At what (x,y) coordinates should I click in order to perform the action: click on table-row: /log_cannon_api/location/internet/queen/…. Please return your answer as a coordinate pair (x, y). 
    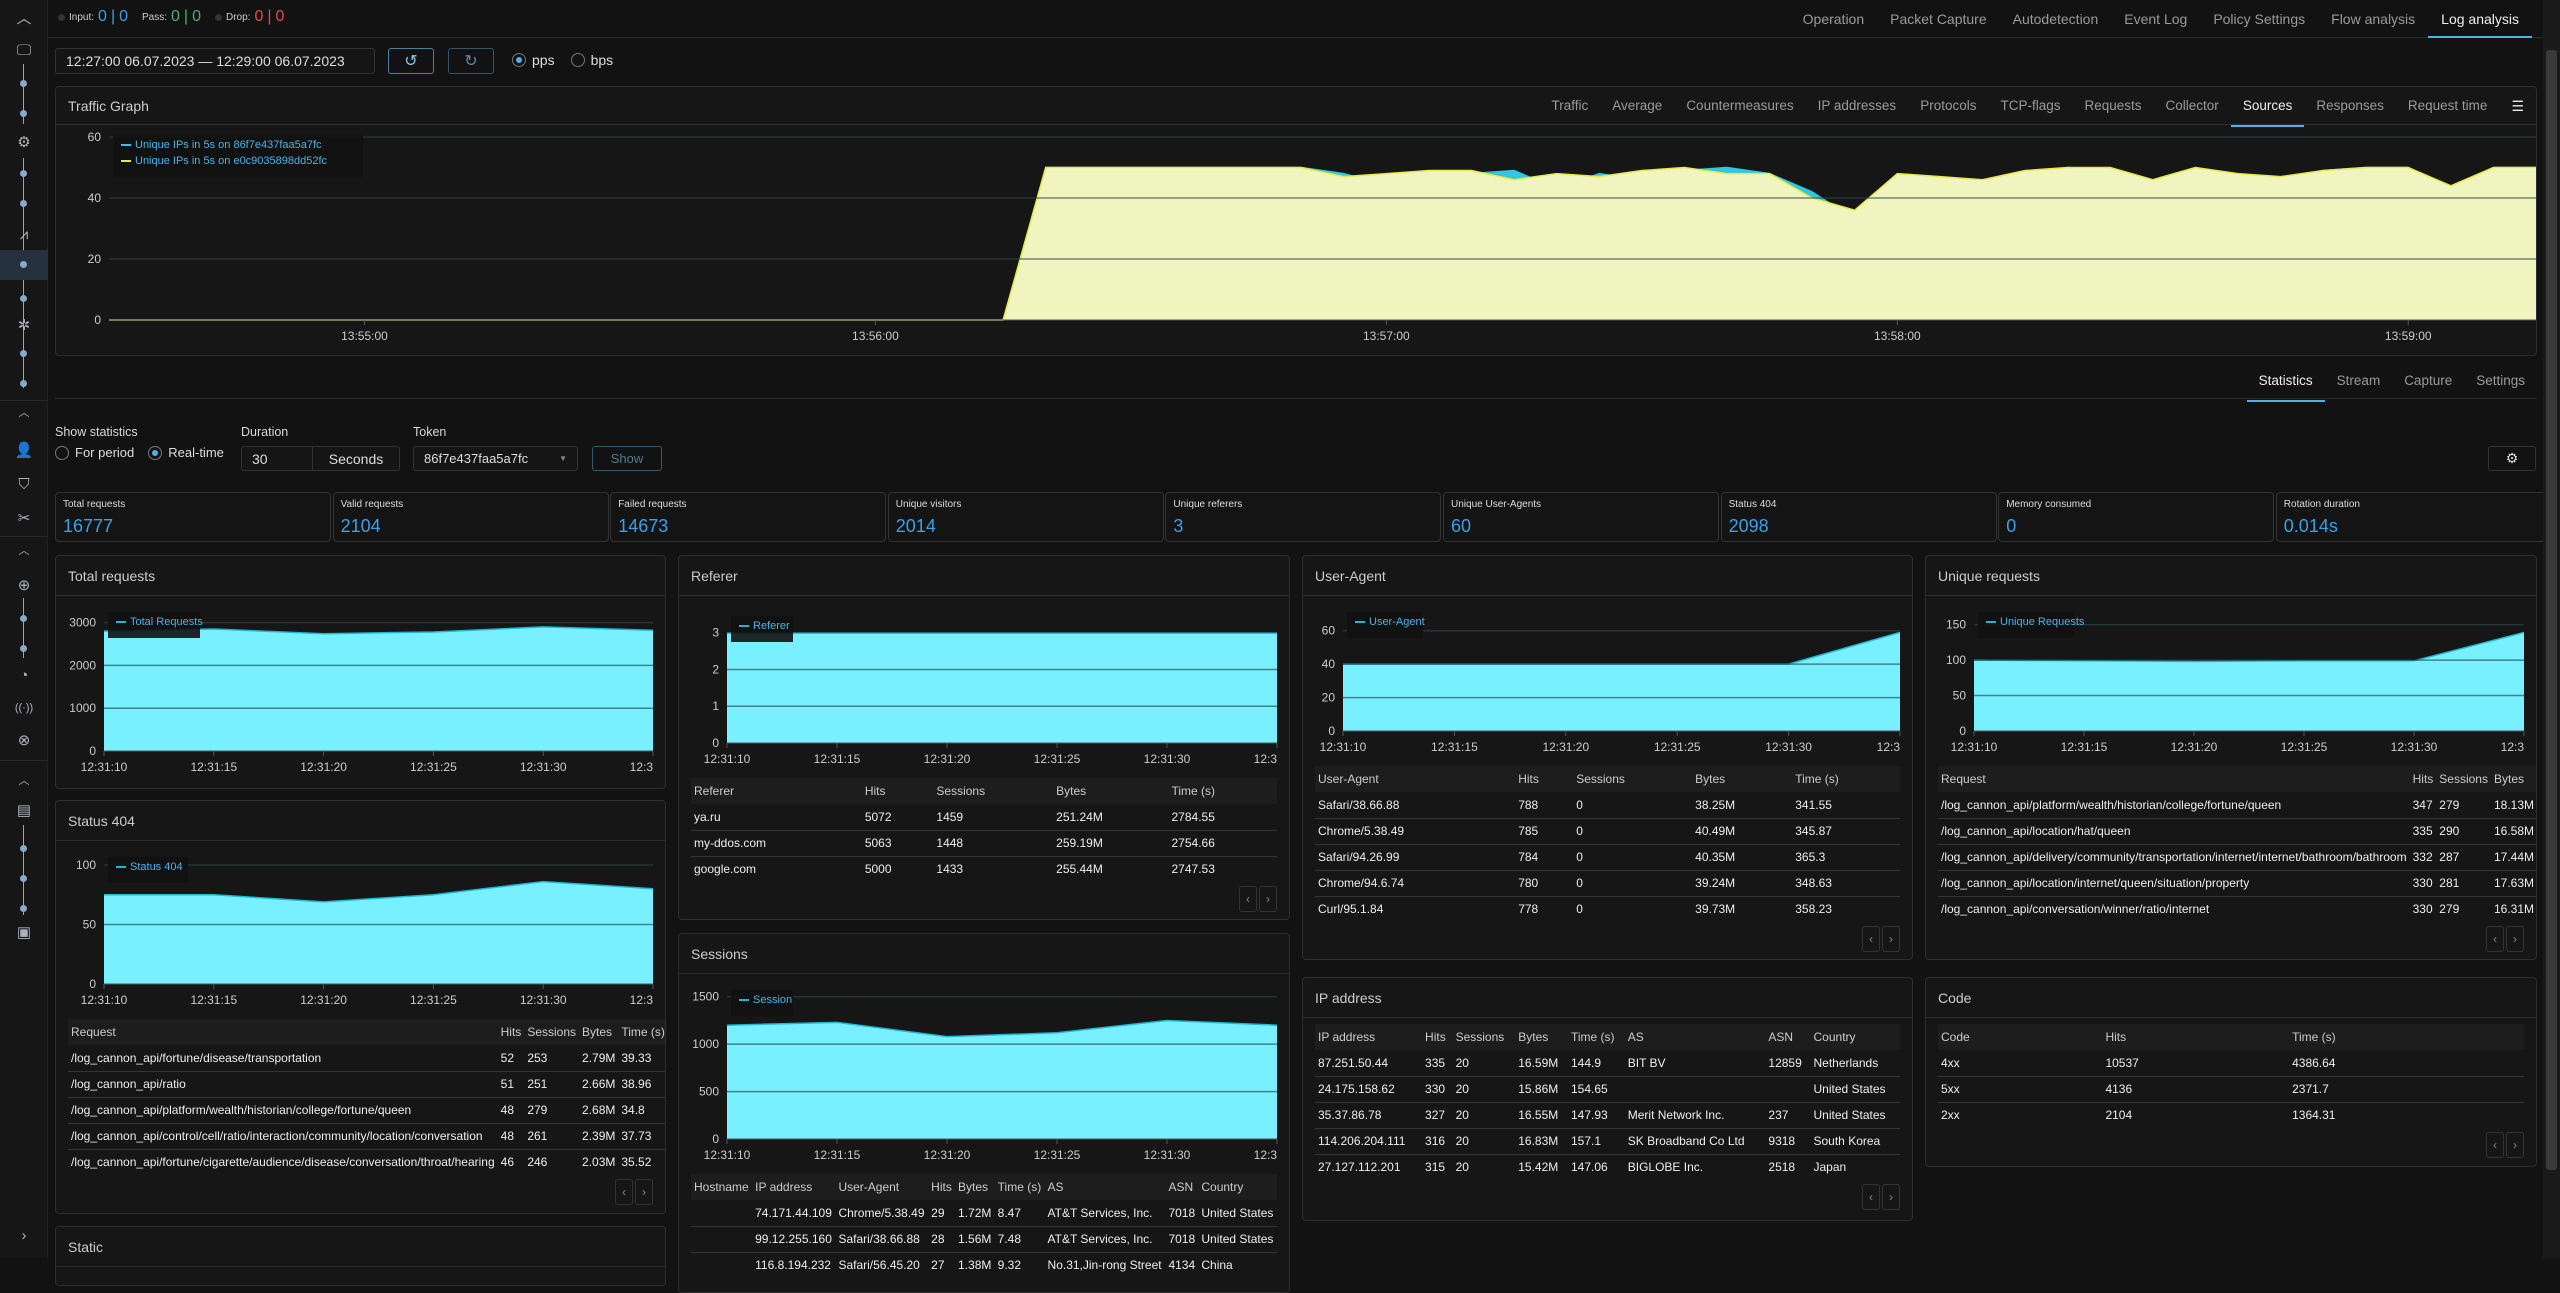
    Looking at the image, I should click on (2237, 883).